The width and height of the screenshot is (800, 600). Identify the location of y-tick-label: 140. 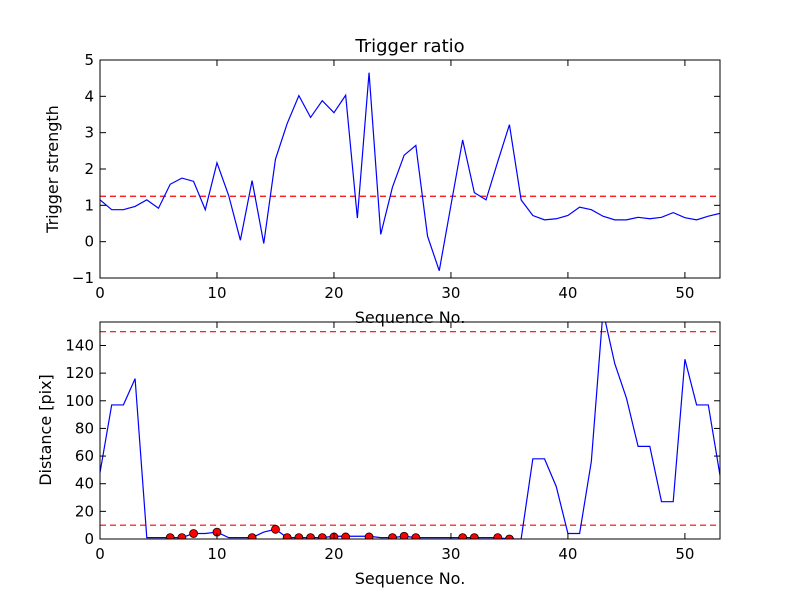
(79, 345).